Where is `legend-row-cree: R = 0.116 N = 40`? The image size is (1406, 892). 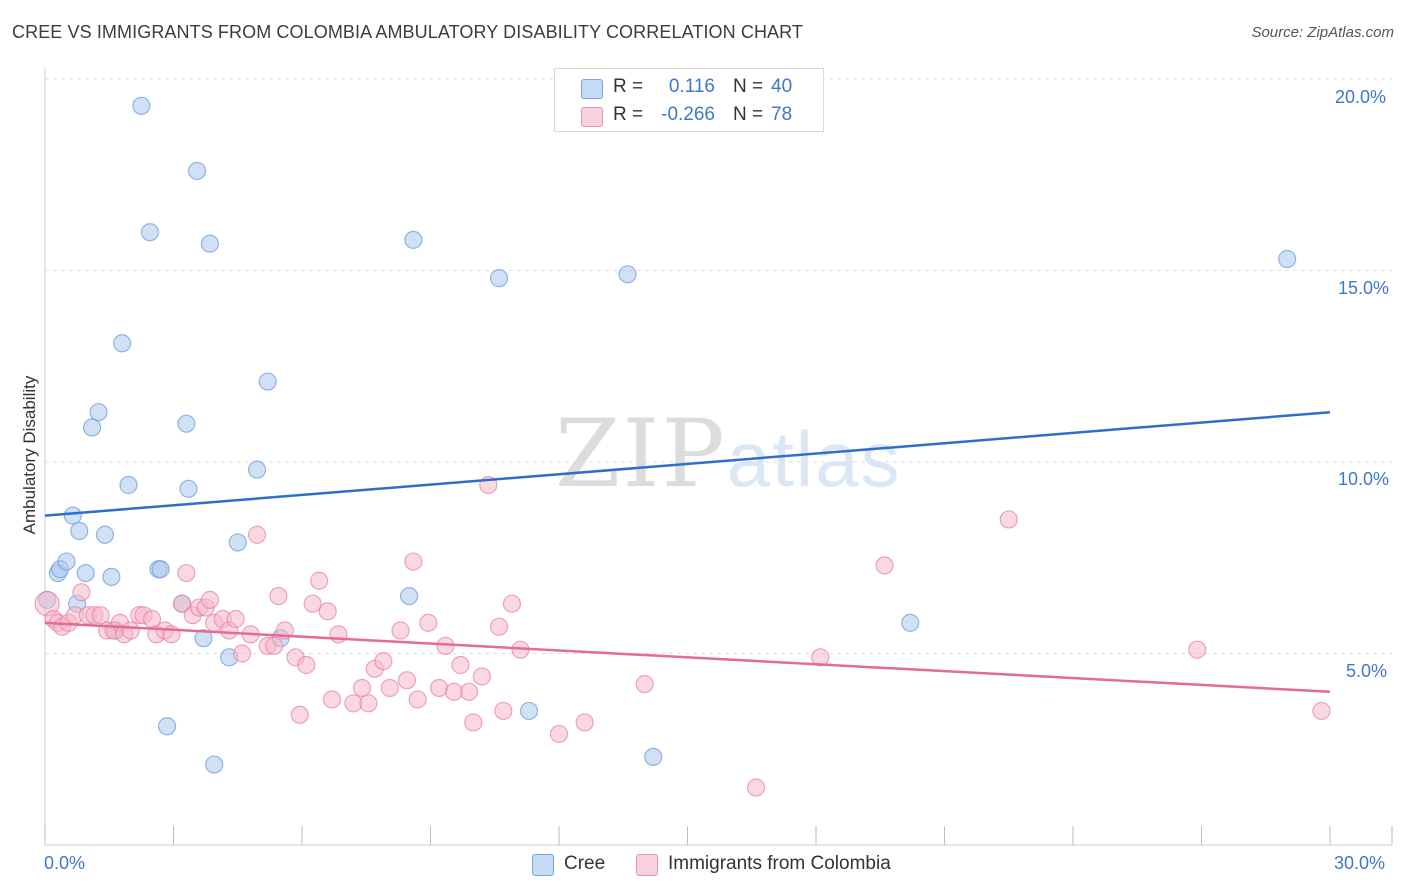 legend-row-cree: R = 0.116 N = 40 is located at coordinates (689, 87).